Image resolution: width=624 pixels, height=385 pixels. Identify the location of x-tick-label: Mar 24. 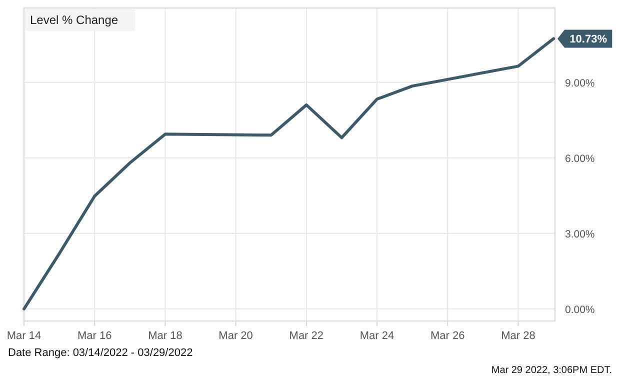
(377, 336).